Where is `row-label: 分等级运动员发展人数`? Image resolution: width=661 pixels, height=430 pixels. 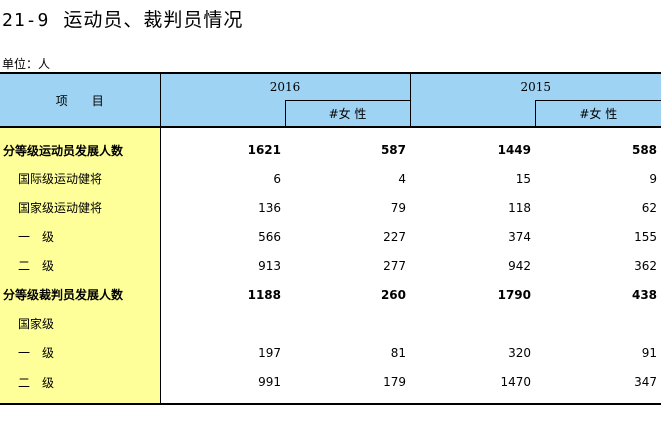
row-label: 分等级运动员发展人数 is located at coordinates (80, 145).